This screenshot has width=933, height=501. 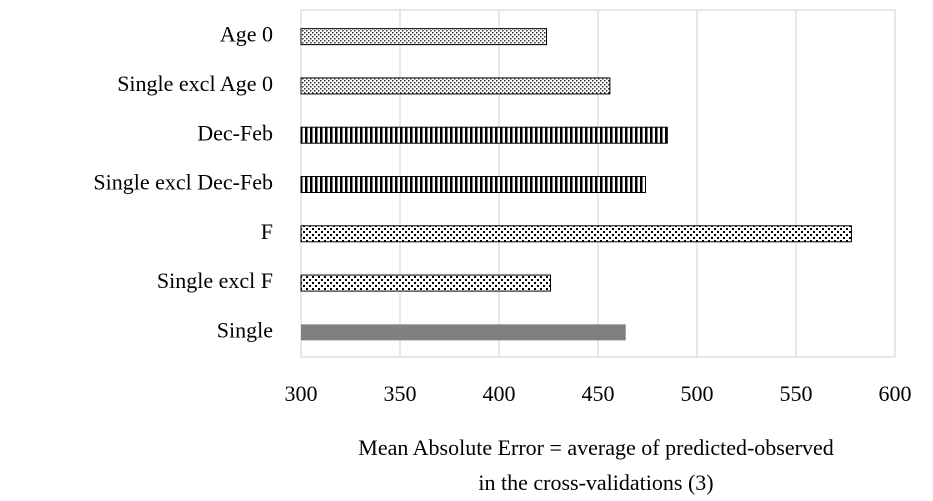 What do you see at coordinates (499, 393) in the screenshot?
I see `x-tick-label: 400` at bounding box center [499, 393].